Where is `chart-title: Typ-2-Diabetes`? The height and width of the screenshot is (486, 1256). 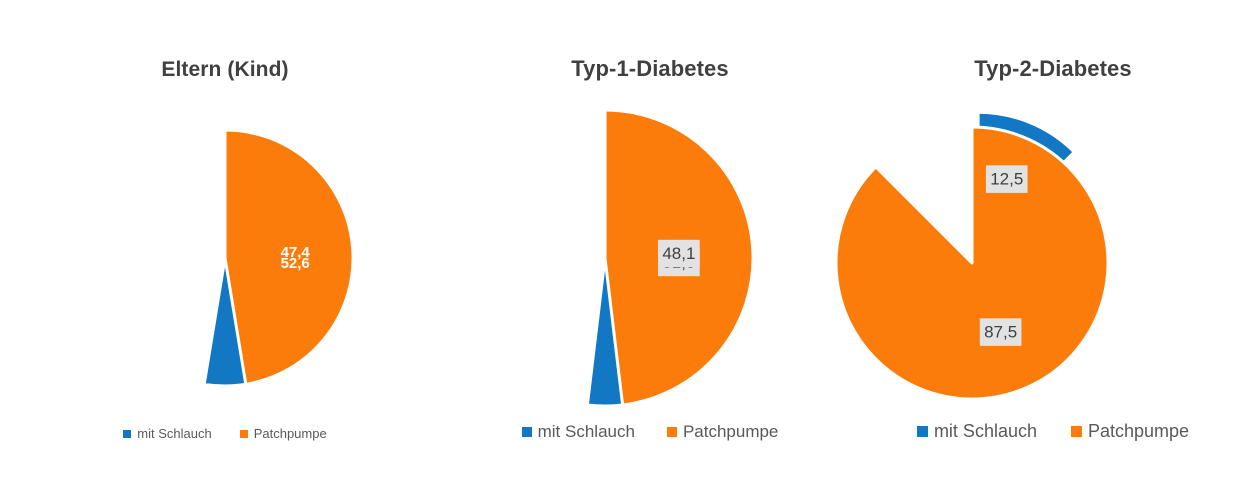 chart-title: Typ-2-Diabetes is located at coordinates (1053, 68).